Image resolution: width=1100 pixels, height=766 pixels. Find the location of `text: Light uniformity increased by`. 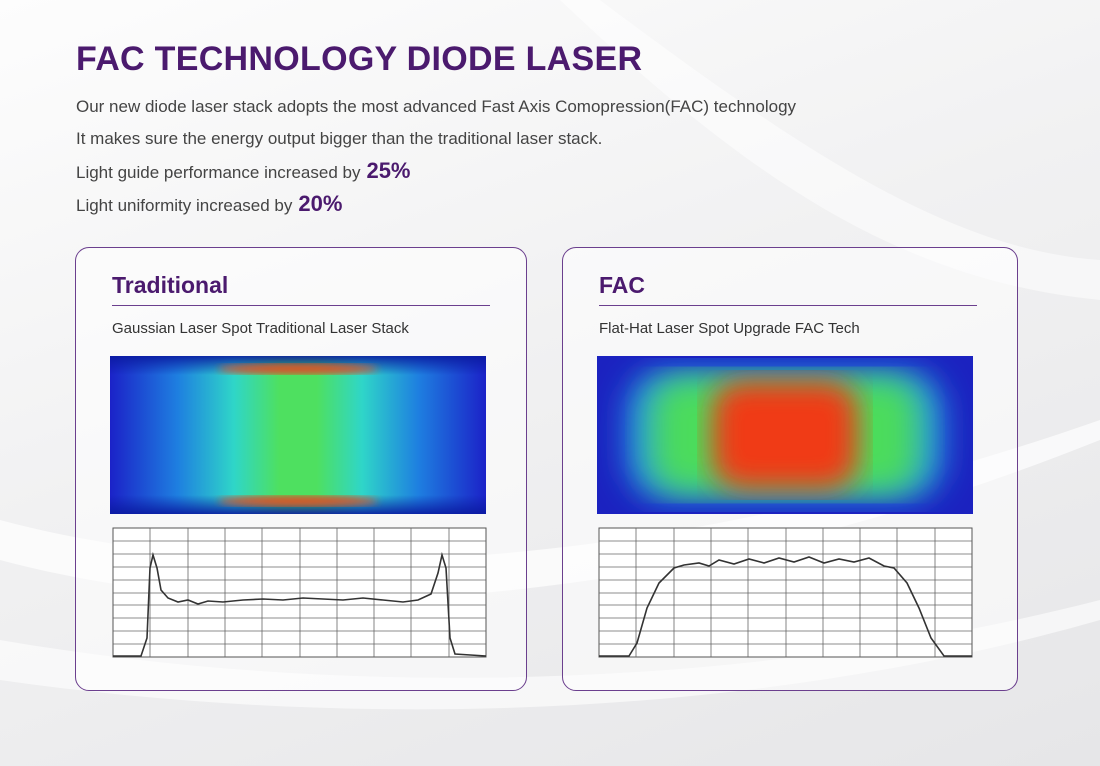

text: Light uniformity increased by is located at coordinates (184, 205).